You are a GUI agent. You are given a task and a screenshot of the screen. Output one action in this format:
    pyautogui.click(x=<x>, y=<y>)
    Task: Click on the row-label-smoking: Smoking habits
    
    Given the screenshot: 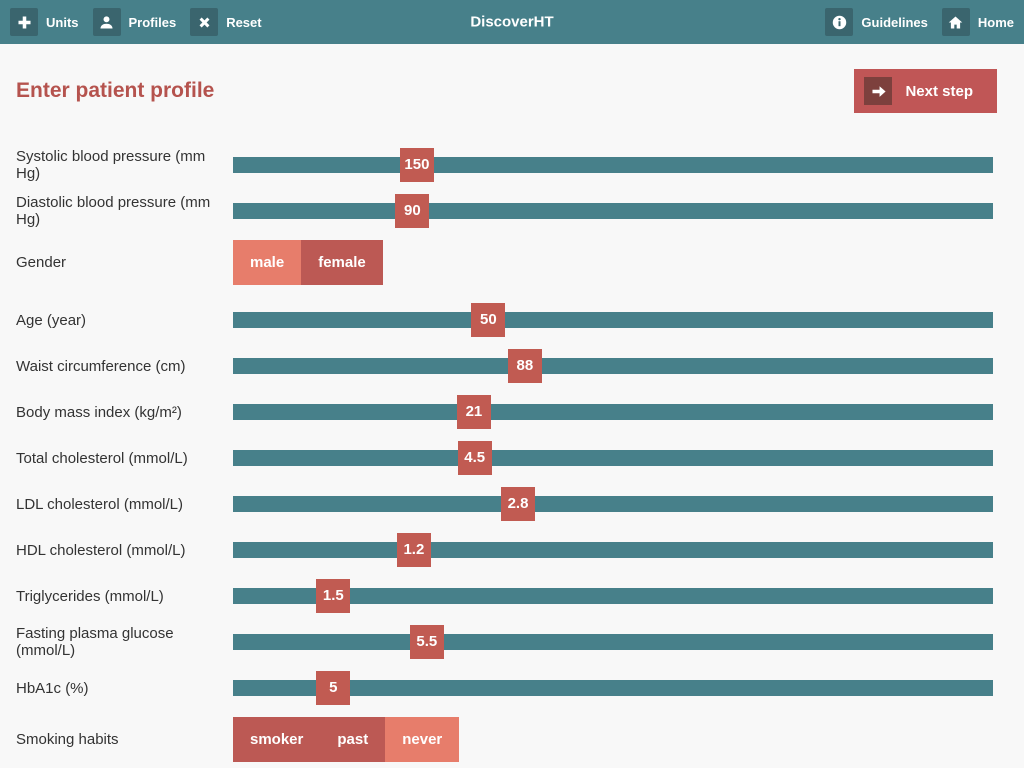 What is the action you would take?
    pyautogui.click(x=67, y=739)
    